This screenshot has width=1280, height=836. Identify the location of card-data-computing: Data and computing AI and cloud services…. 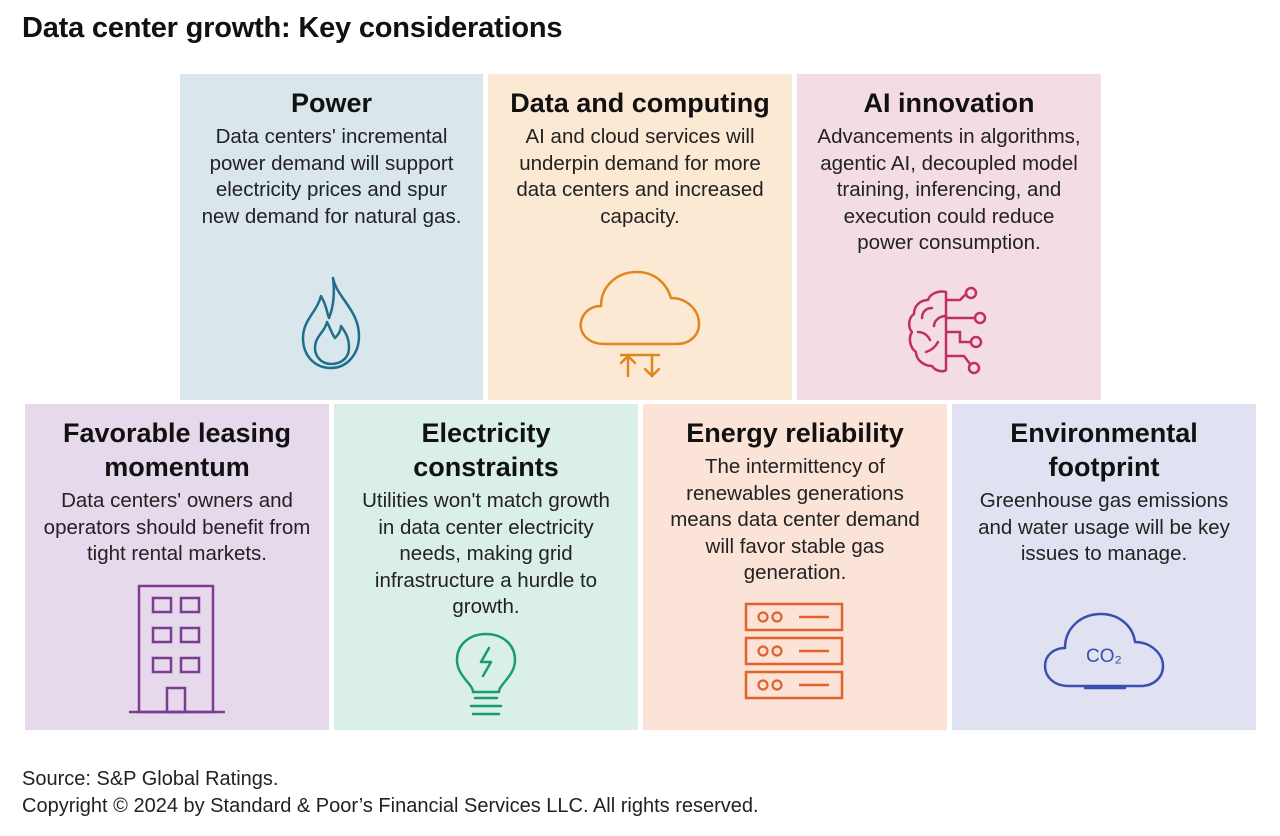
(640, 237).